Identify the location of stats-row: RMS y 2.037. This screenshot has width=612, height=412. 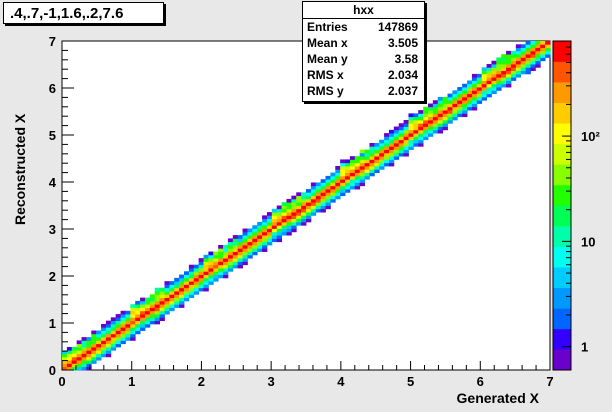
(362, 91).